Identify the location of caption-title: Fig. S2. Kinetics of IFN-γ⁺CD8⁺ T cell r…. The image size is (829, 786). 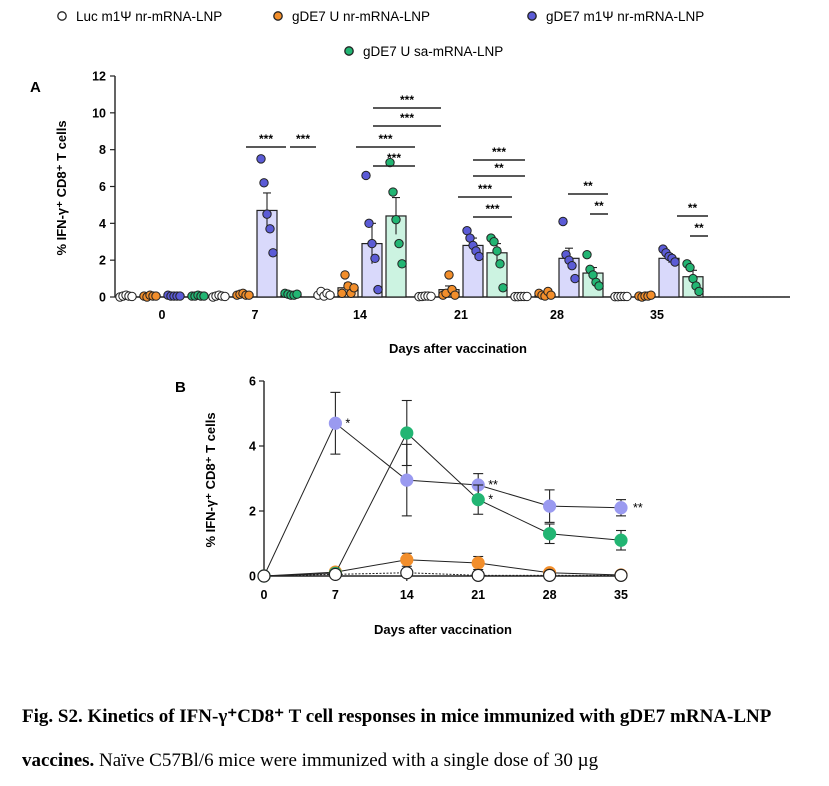
(396, 738).